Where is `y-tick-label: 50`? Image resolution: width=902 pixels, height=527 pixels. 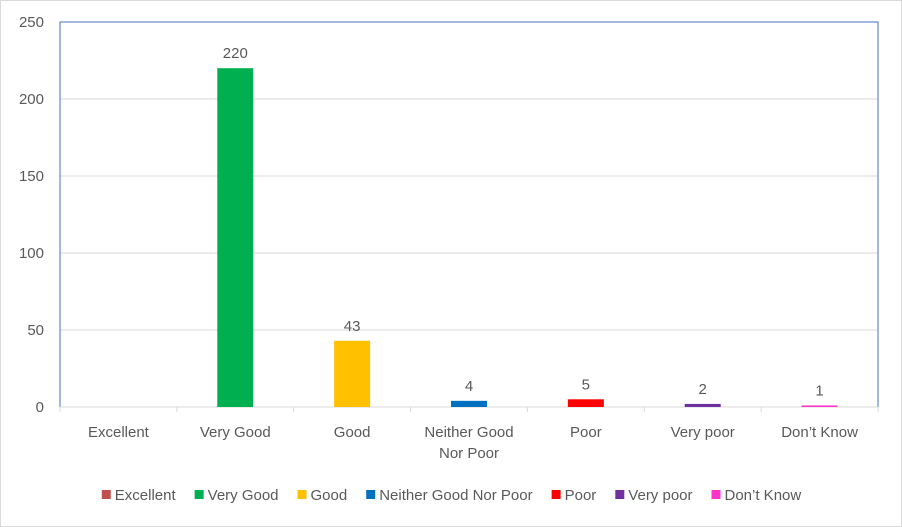 y-tick-label: 50 is located at coordinates (35, 330).